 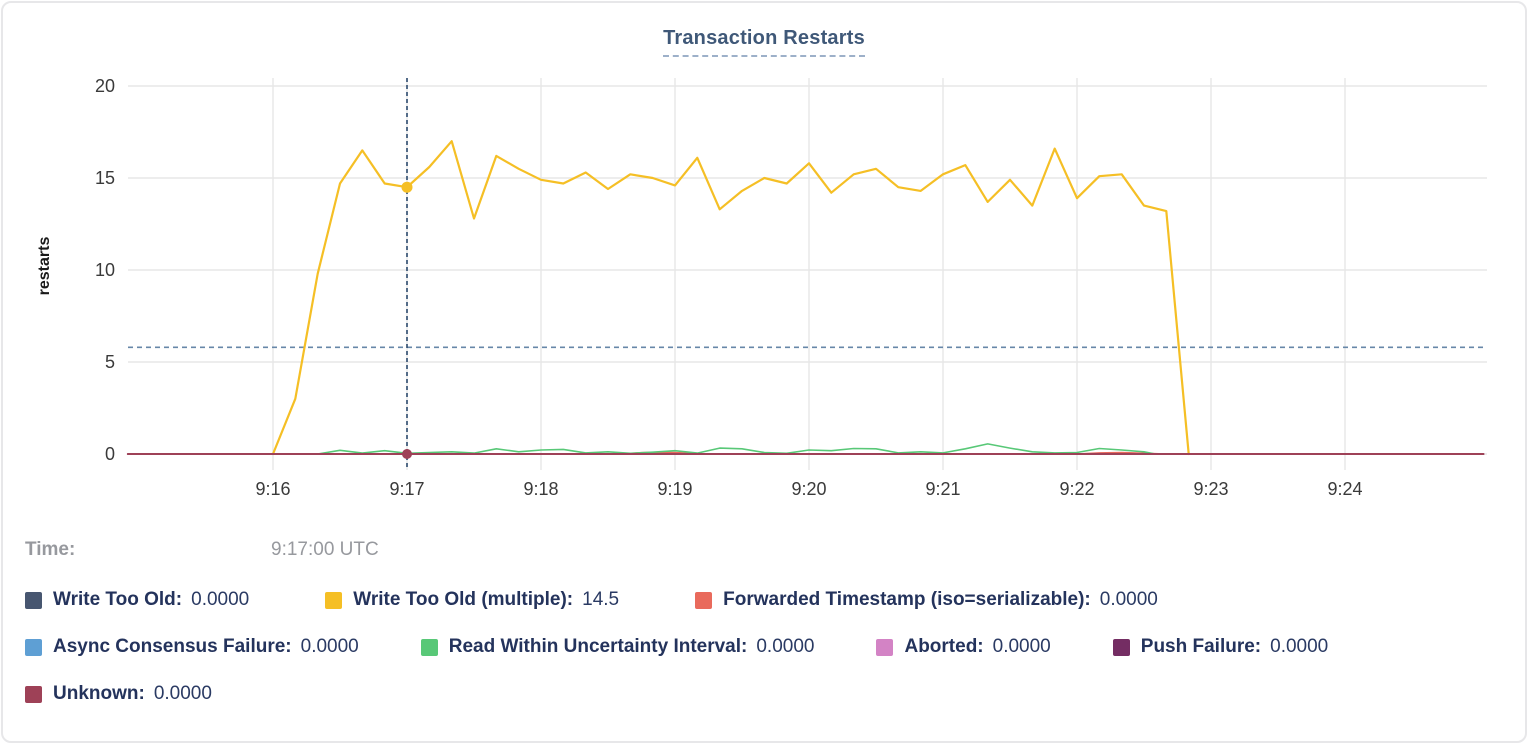 I want to click on legend-item-aborted: Aborted: 0.0000, so click(x=963, y=647).